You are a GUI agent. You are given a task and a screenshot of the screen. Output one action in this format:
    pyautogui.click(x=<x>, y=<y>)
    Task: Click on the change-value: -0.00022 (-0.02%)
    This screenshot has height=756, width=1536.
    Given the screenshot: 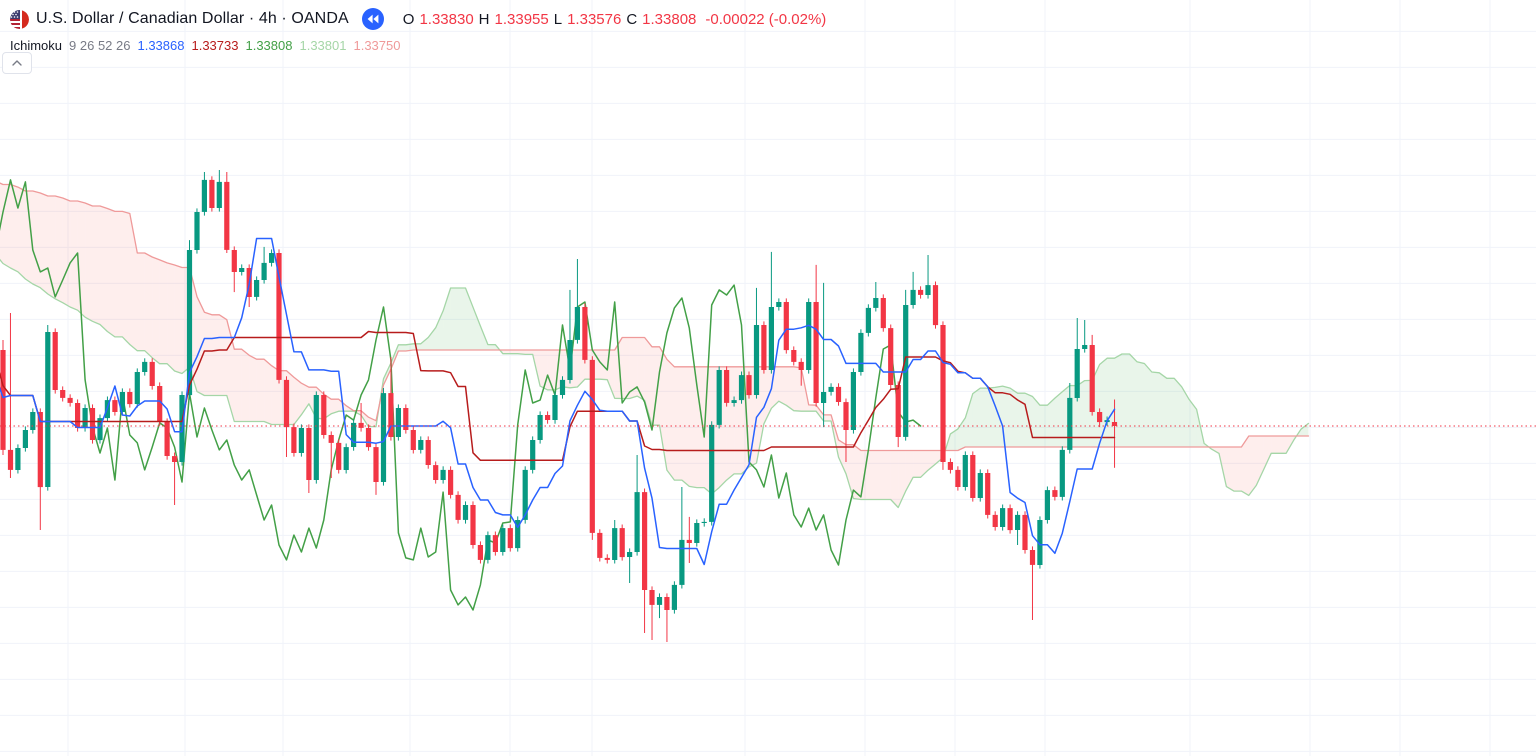 What is the action you would take?
    pyautogui.click(x=766, y=19)
    